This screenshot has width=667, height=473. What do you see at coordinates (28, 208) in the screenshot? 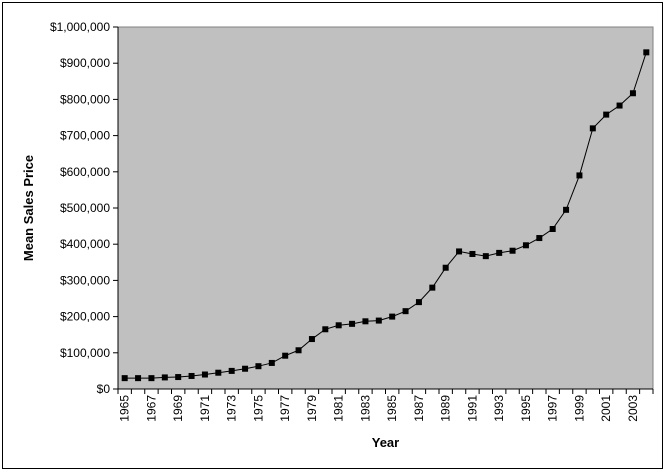
I see `y-axis-title: Mean Sales Price` at bounding box center [28, 208].